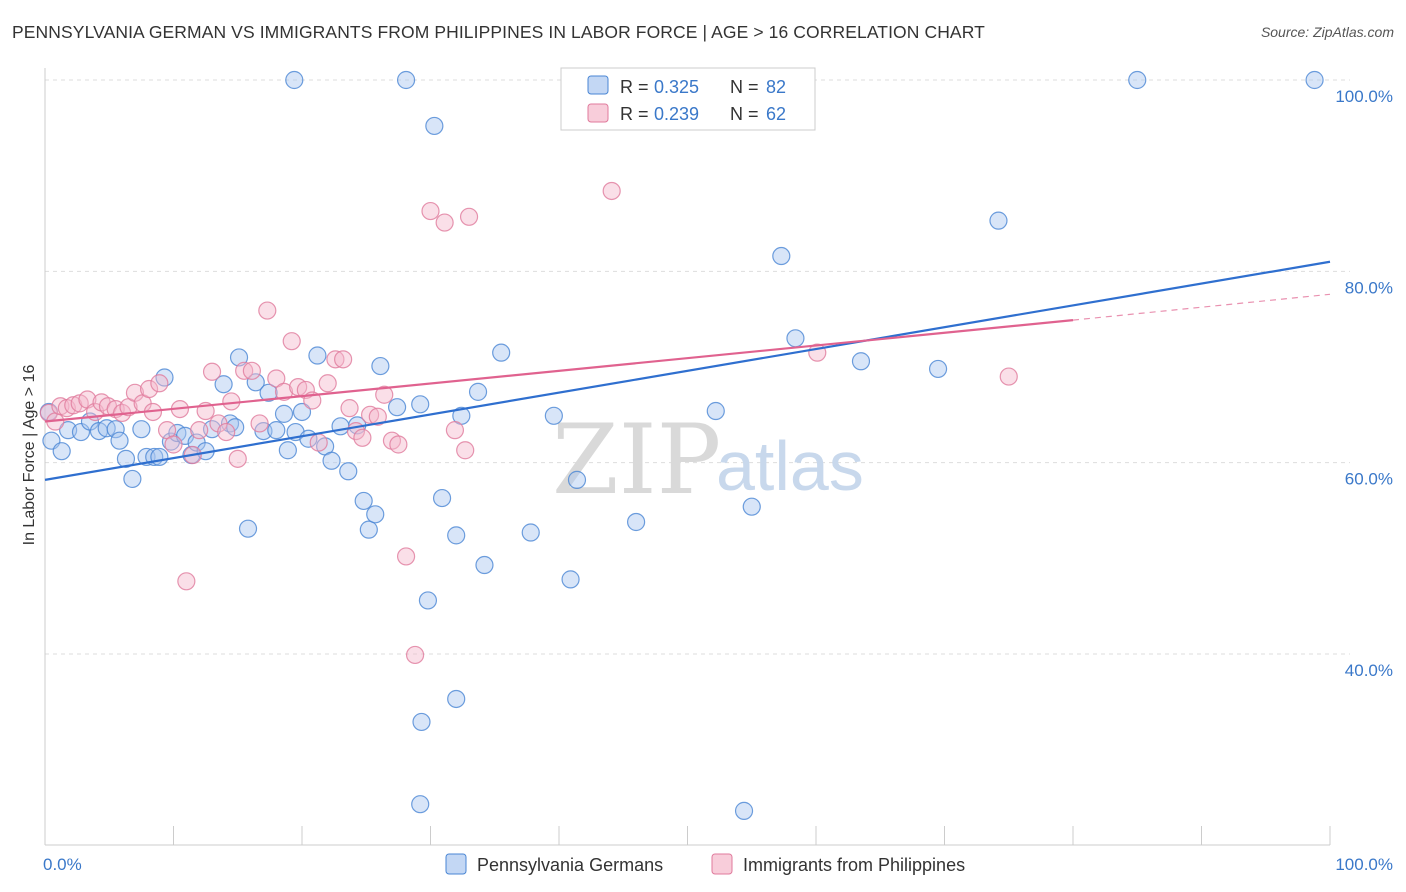 This screenshot has width=1406, height=892. What do you see at coordinates (29, 455) in the screenshot?
I see `y-axis-title: In Labor Force | Age > 16` at bounding box center [29, 455].